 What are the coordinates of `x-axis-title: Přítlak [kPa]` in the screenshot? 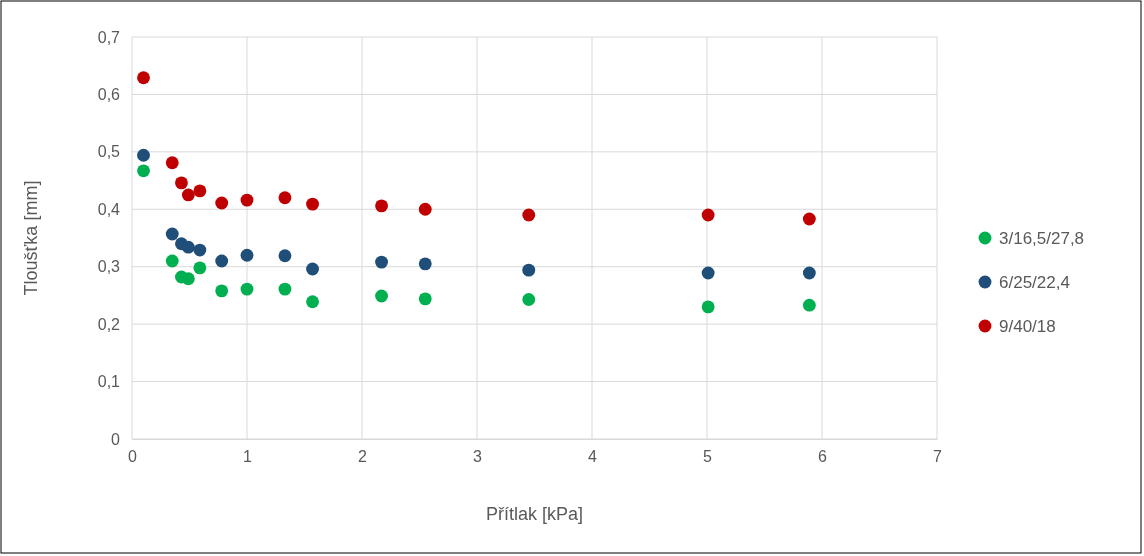 It's located at (534, 514).